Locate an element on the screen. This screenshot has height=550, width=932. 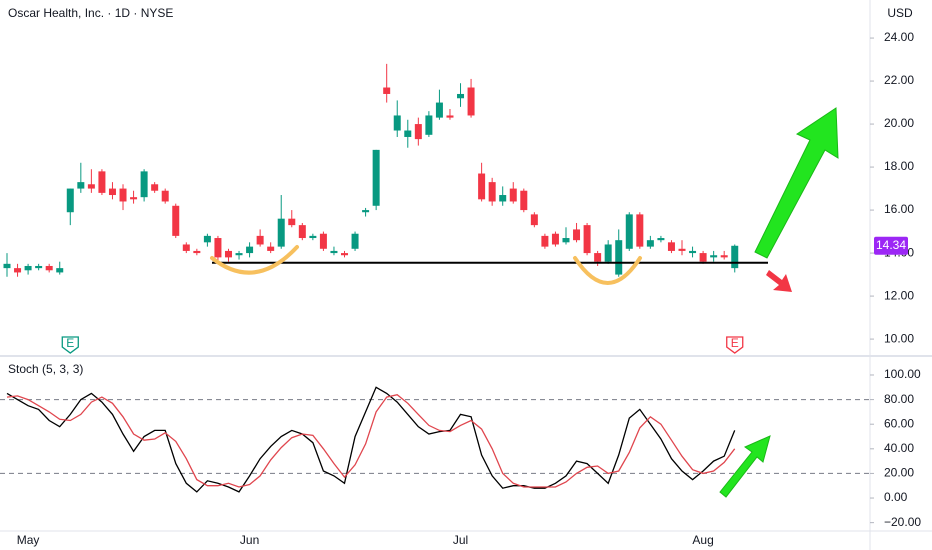
last-price-box is located at coordinates (891, 245).